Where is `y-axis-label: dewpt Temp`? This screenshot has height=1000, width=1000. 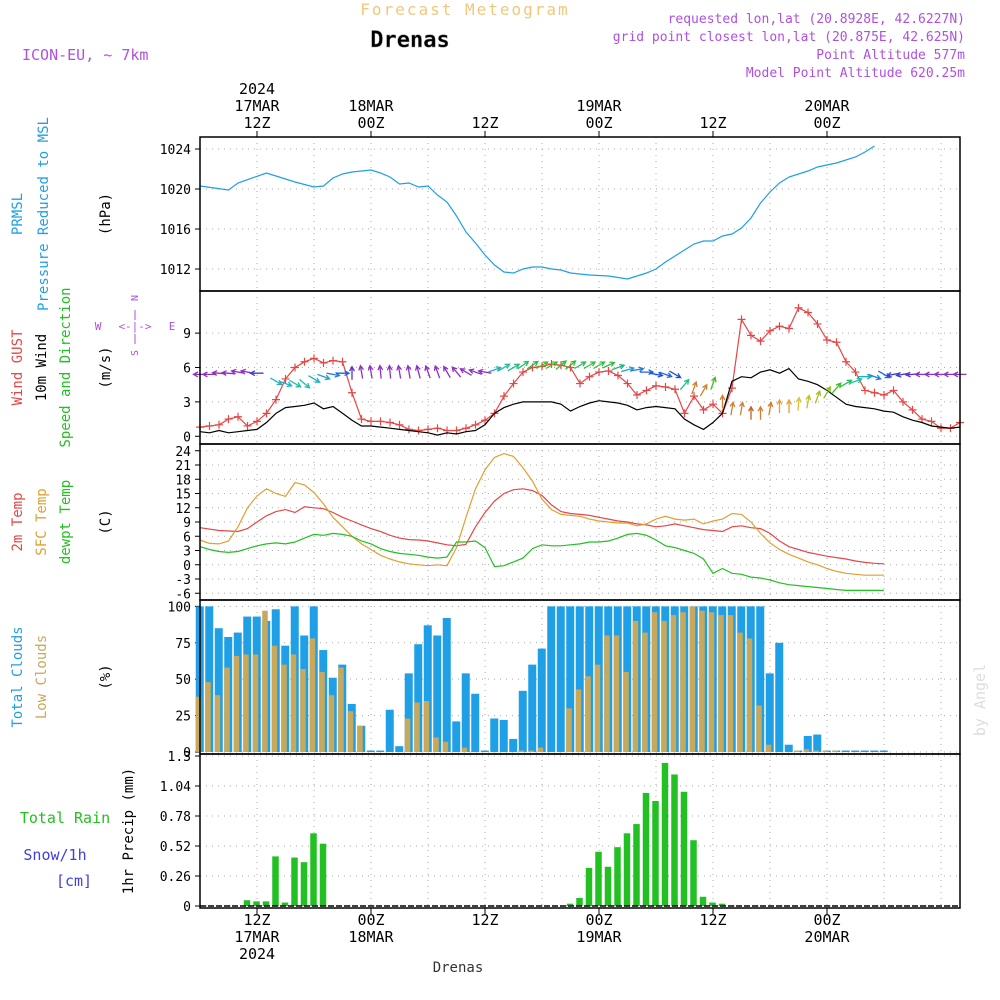 y-axis-label: dewpt Temp is located at coordinates (66, 522).